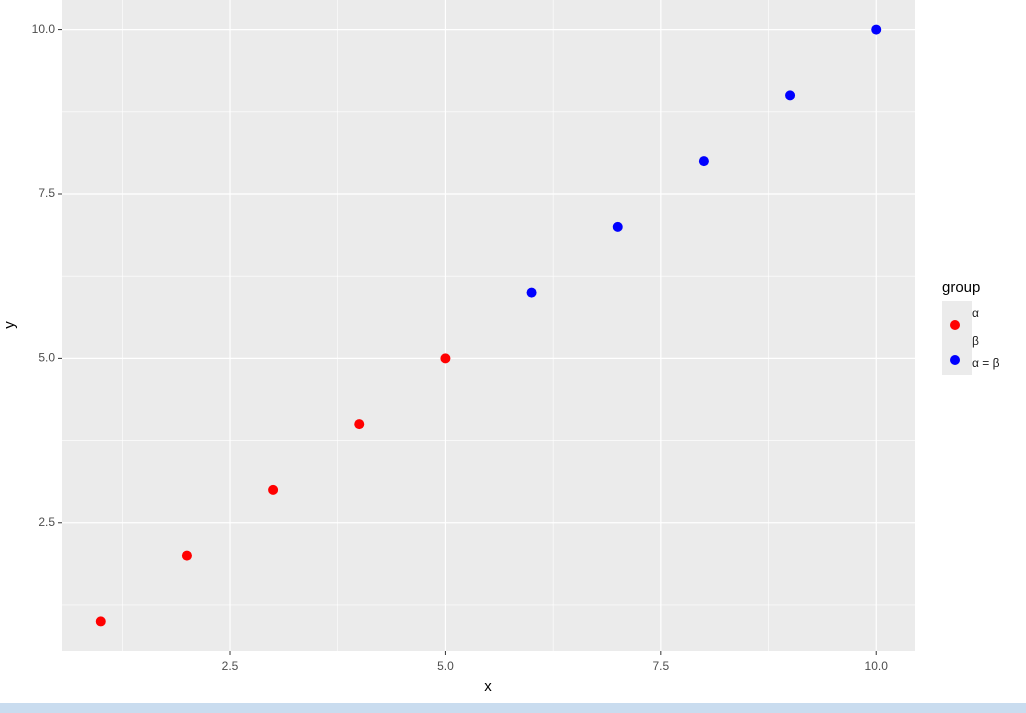 This screenshot has width=1026, height=713. I want to click on x-tick-label: 10.0, so click(877, 666).